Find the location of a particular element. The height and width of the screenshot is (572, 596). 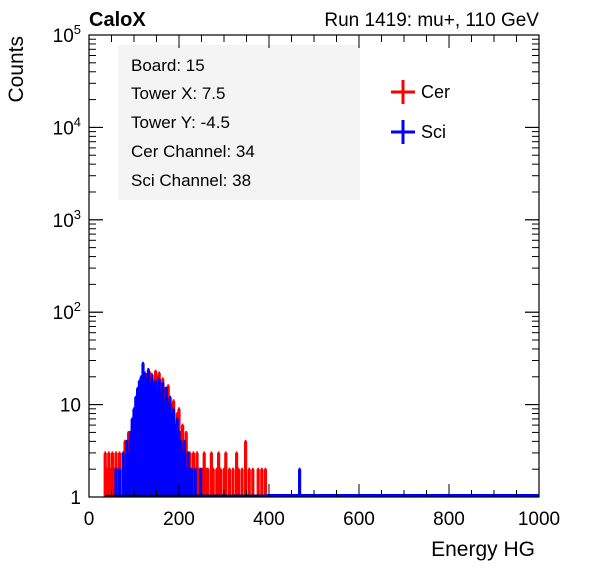

legend-label-sci: Sci is located at coordinates (433, 132).